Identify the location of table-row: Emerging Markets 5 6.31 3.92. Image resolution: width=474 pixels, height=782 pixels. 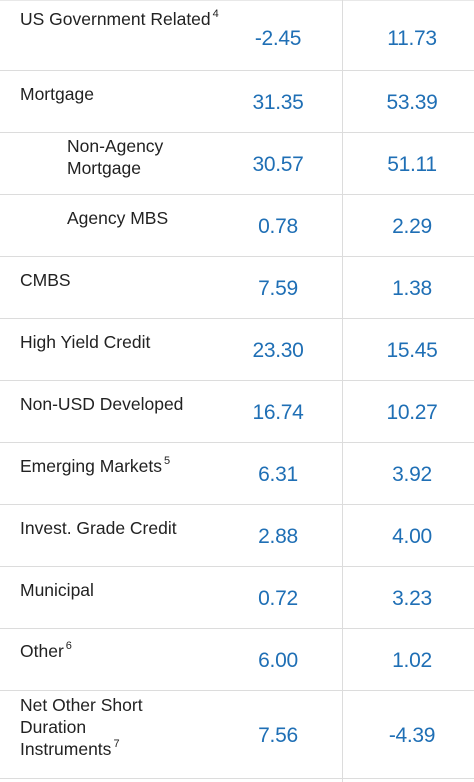
(237, 474).